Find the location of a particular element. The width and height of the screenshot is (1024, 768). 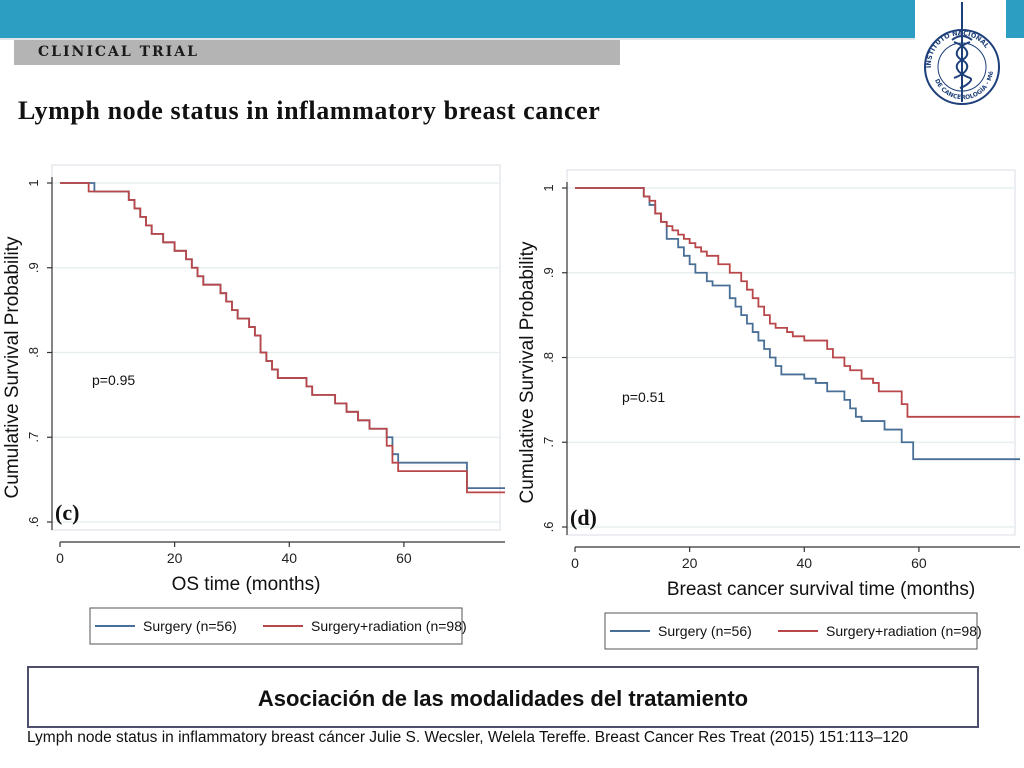

x-axis-title: Breast cancer survival time (months) is located at coordinates (821, 589).